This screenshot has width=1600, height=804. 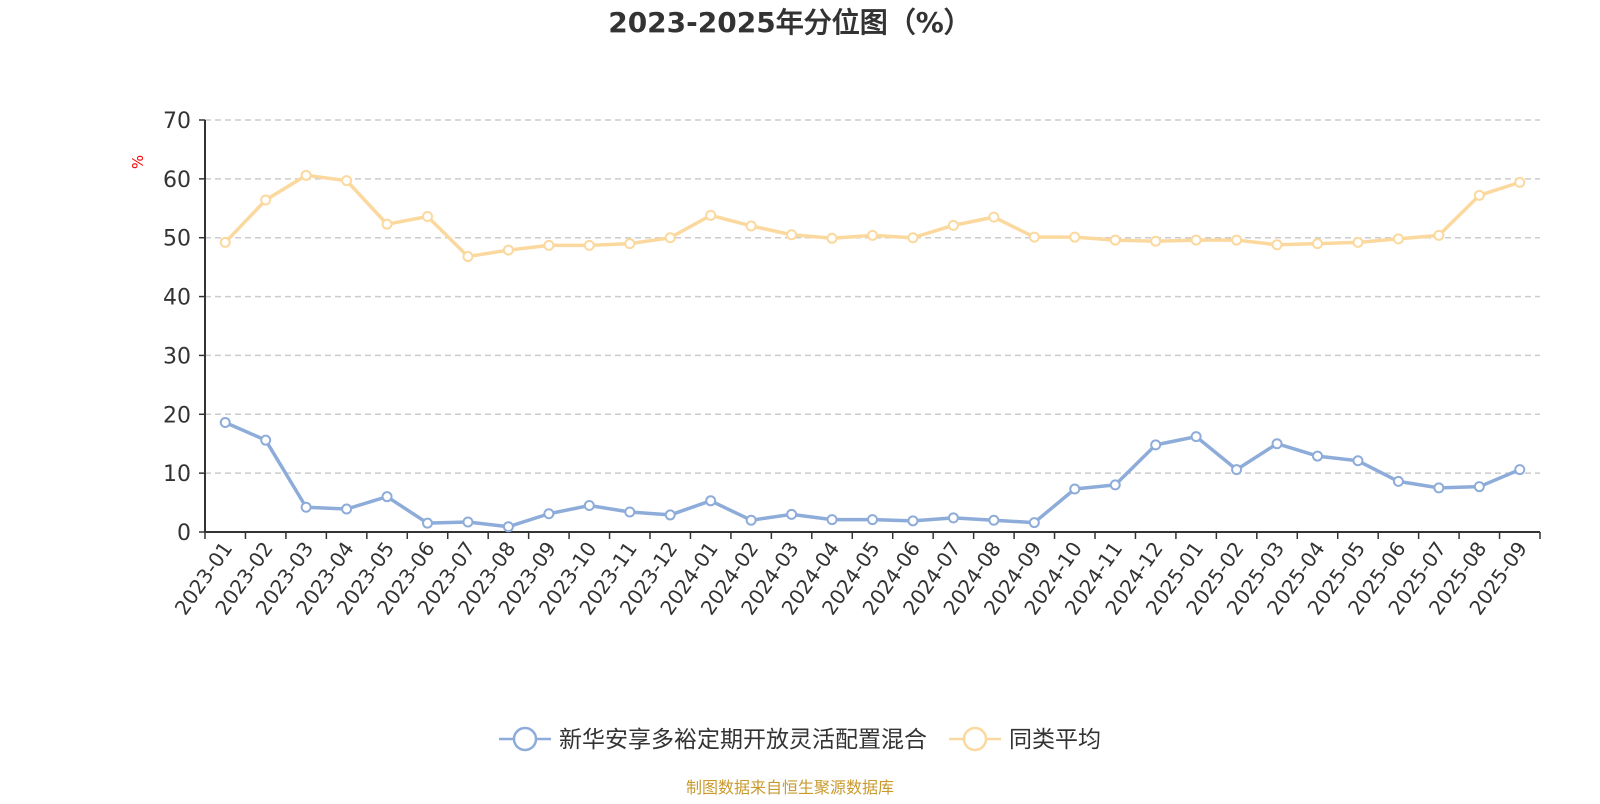 I want to click on y-tick-label: 30, so click(x=177, y=356).